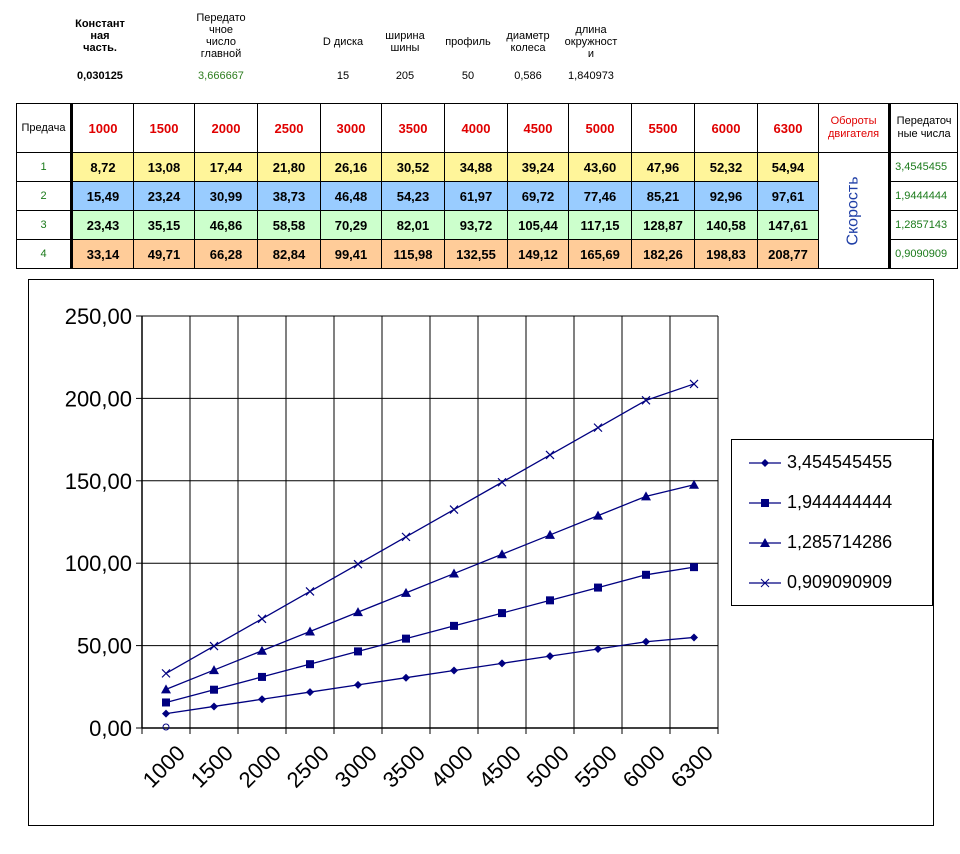  Describe the element at coordinates (548, 766) in the screenshot. I see `x-tick-label: 5000` at that location.